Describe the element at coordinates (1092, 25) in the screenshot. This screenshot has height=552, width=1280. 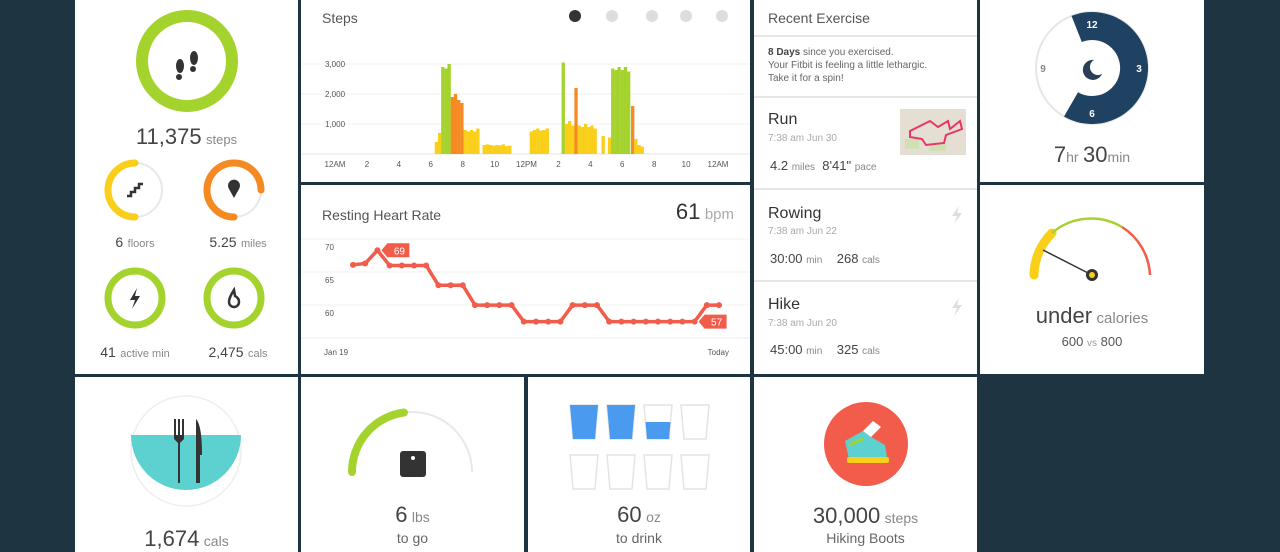
I see `svg-text: 12` at that location.